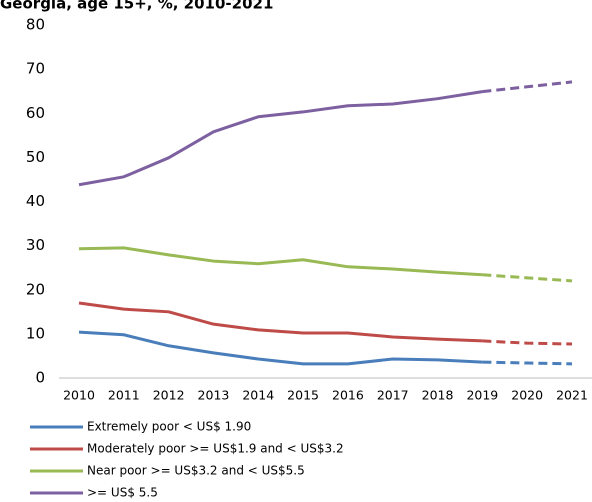 The image size is (592, 502). Describe the element at coordinates (215, 449) in the screenshot. I see `legend-label: Moderately poor >= US$1.9 and < US$3.2` at that location.